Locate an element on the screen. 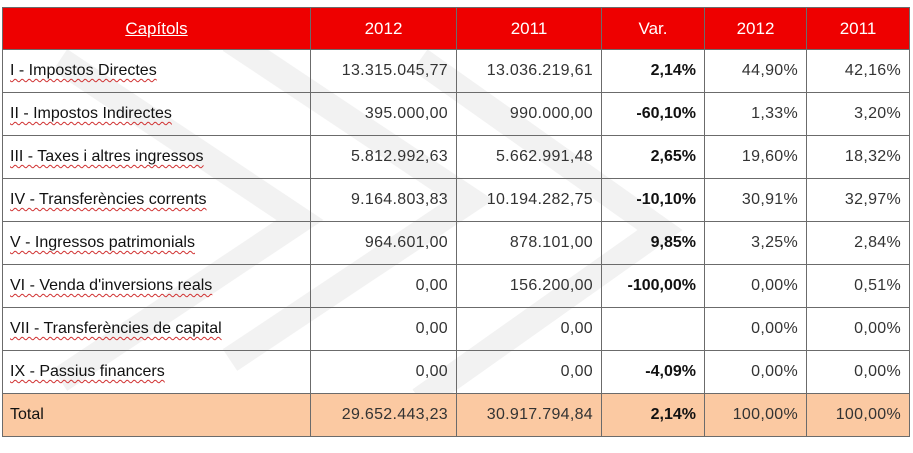  cell-2012: 395.000,00 is located at coordinates (383, 114).